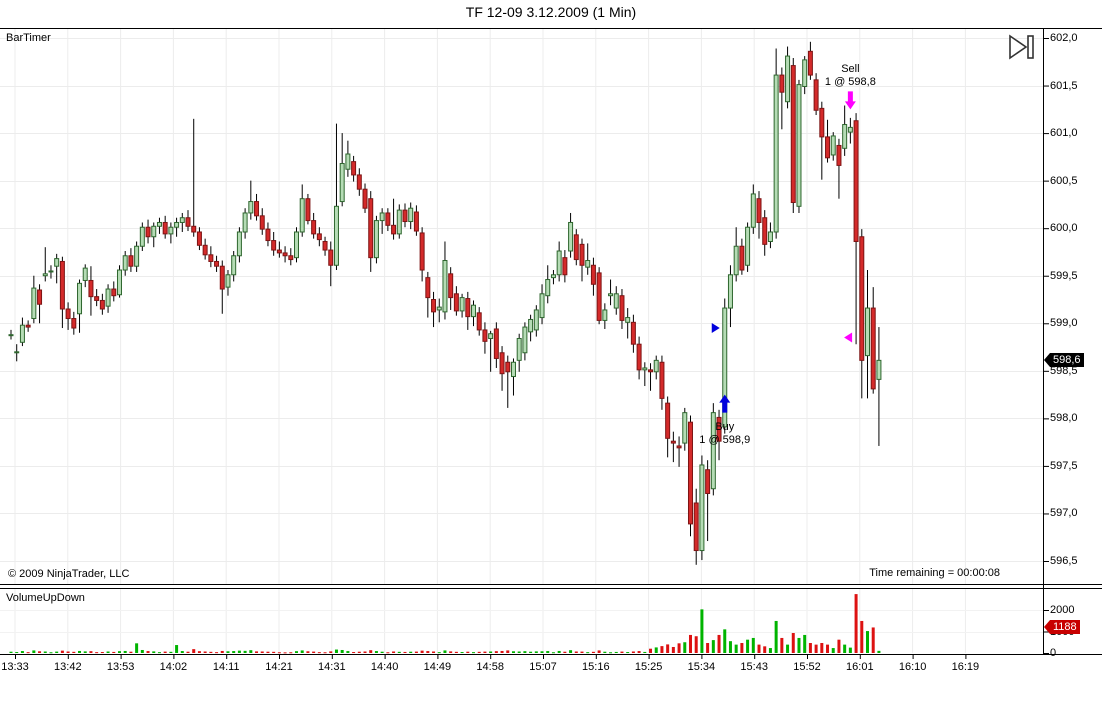 The image size is (1102, 701). I want to click on buy-order-label: Buy, so click(725, 426).